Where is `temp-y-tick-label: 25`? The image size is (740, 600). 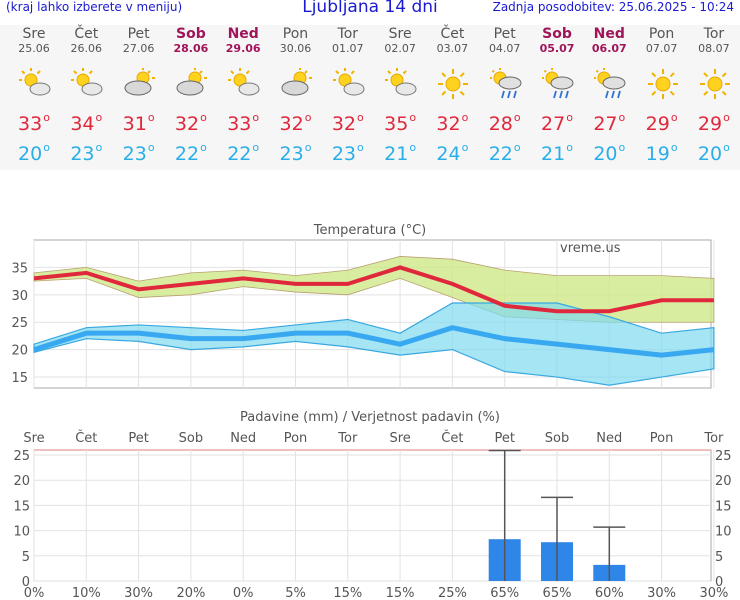
temp-y-tick-label: 25 is located at coordinates (19, 323).